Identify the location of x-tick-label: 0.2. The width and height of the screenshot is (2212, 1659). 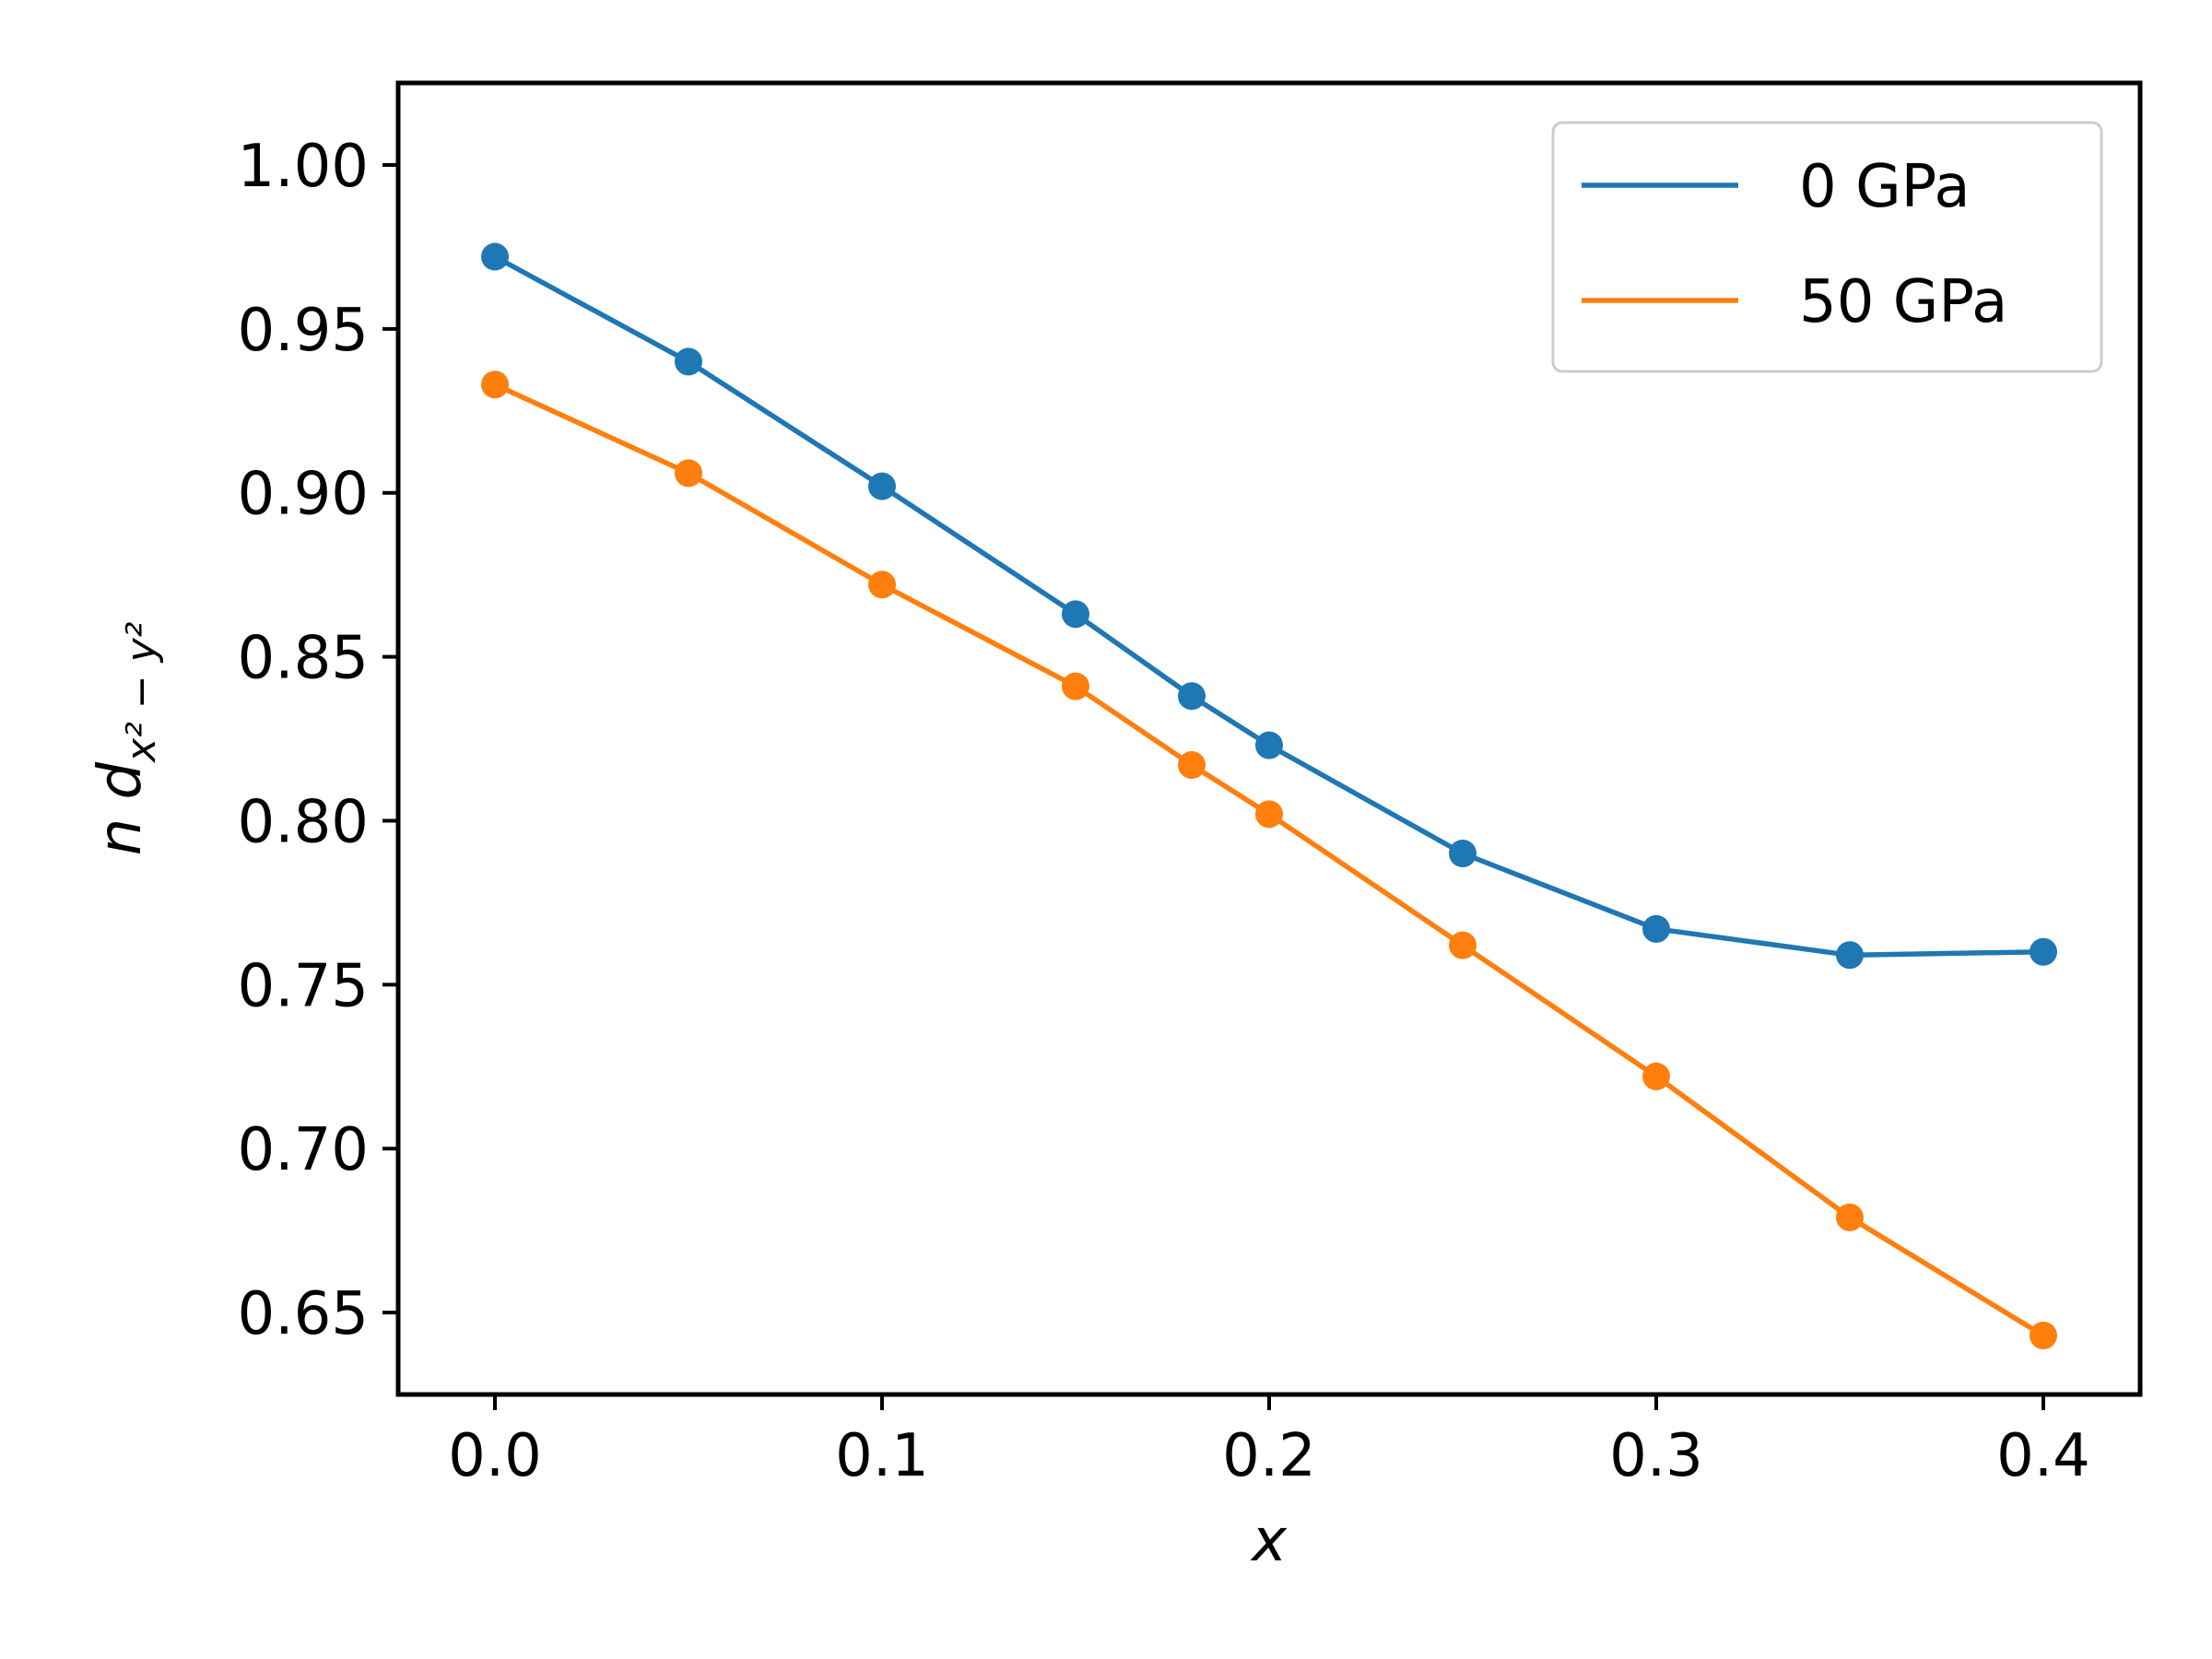
(1269, 1456).